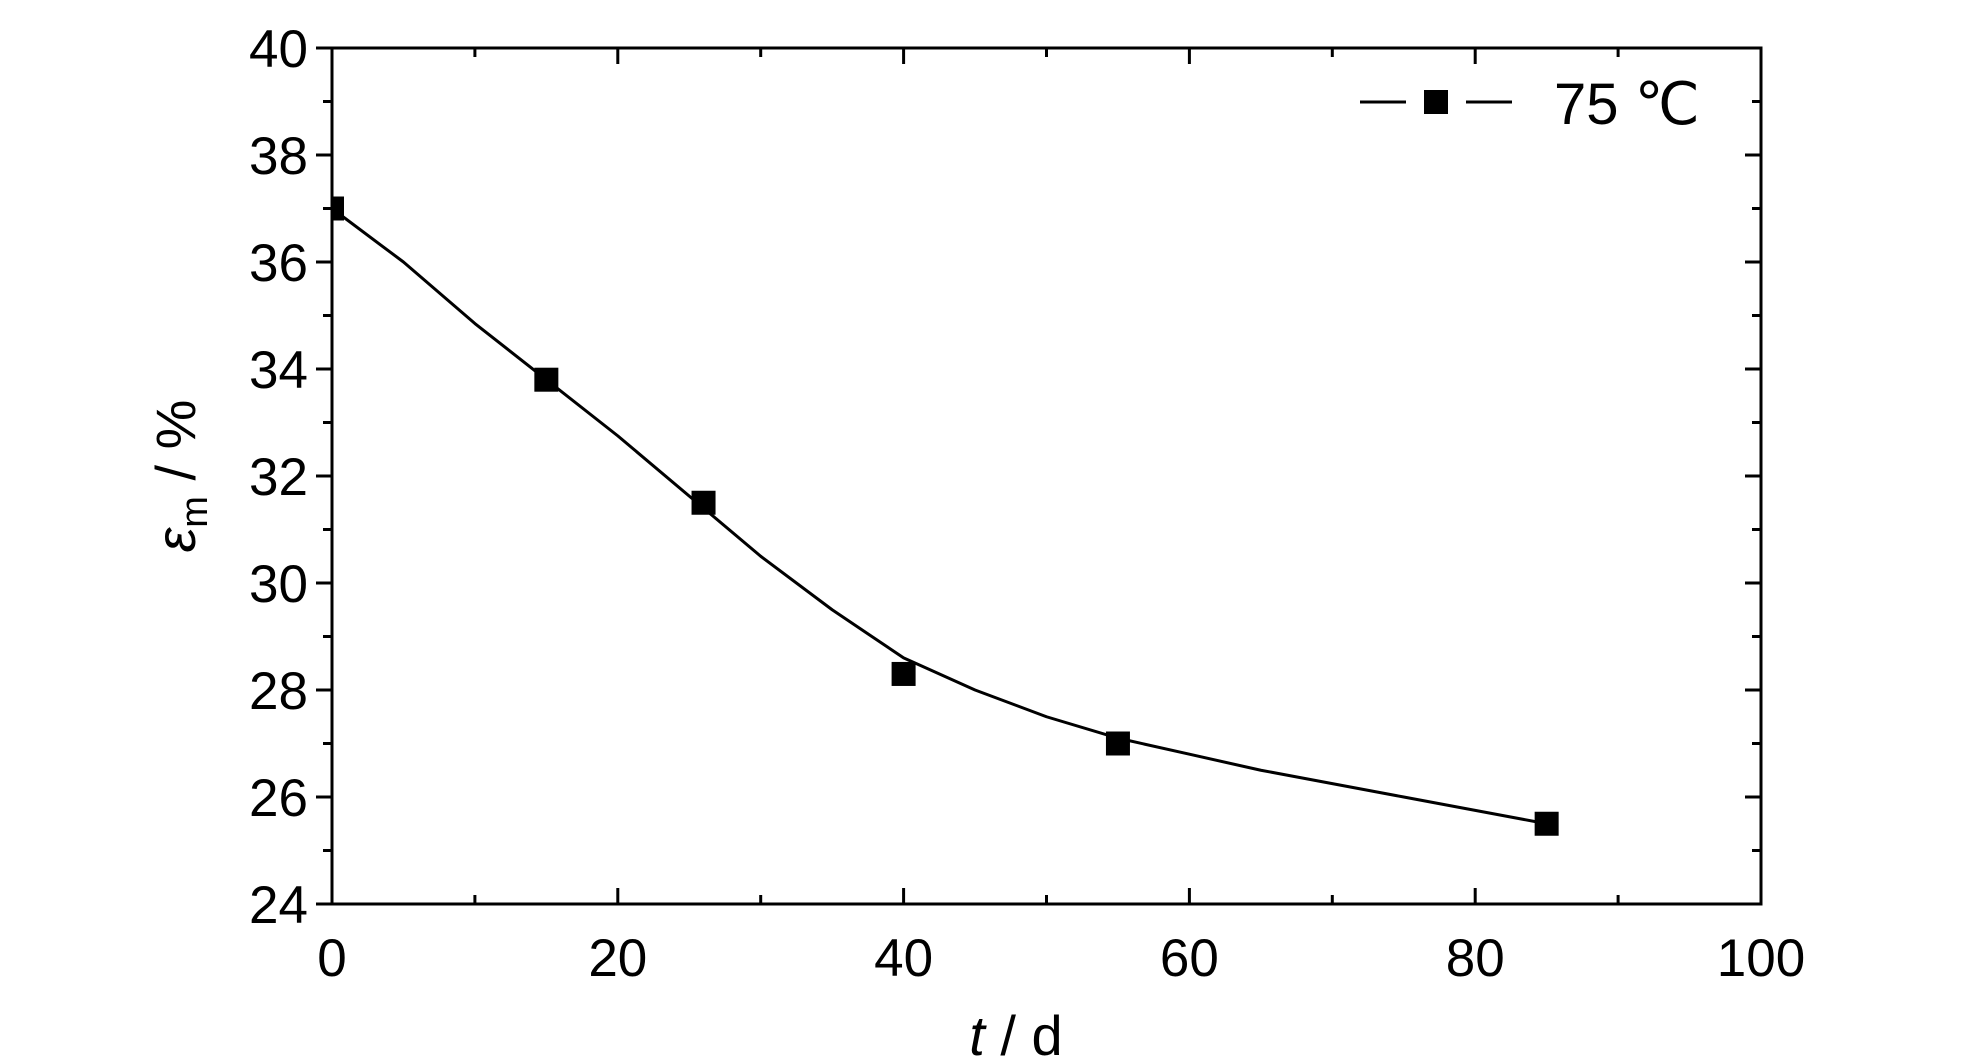  I want to click on y-tick-label: 30, so click(278, 584).